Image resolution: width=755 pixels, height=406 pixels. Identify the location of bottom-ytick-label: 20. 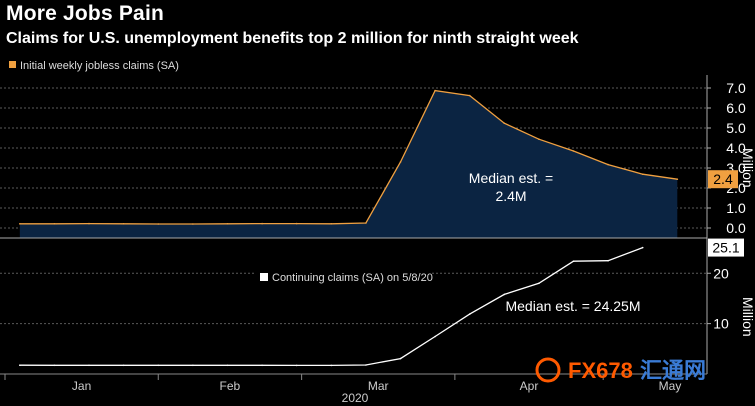
(721, 273).